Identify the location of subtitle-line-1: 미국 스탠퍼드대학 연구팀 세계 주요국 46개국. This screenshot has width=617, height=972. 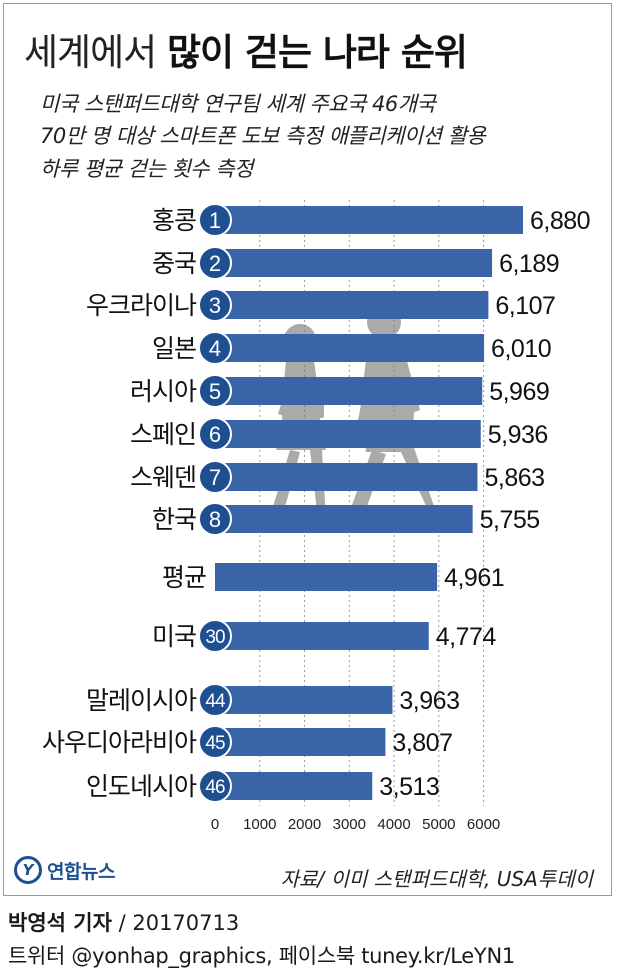
(238, 104).